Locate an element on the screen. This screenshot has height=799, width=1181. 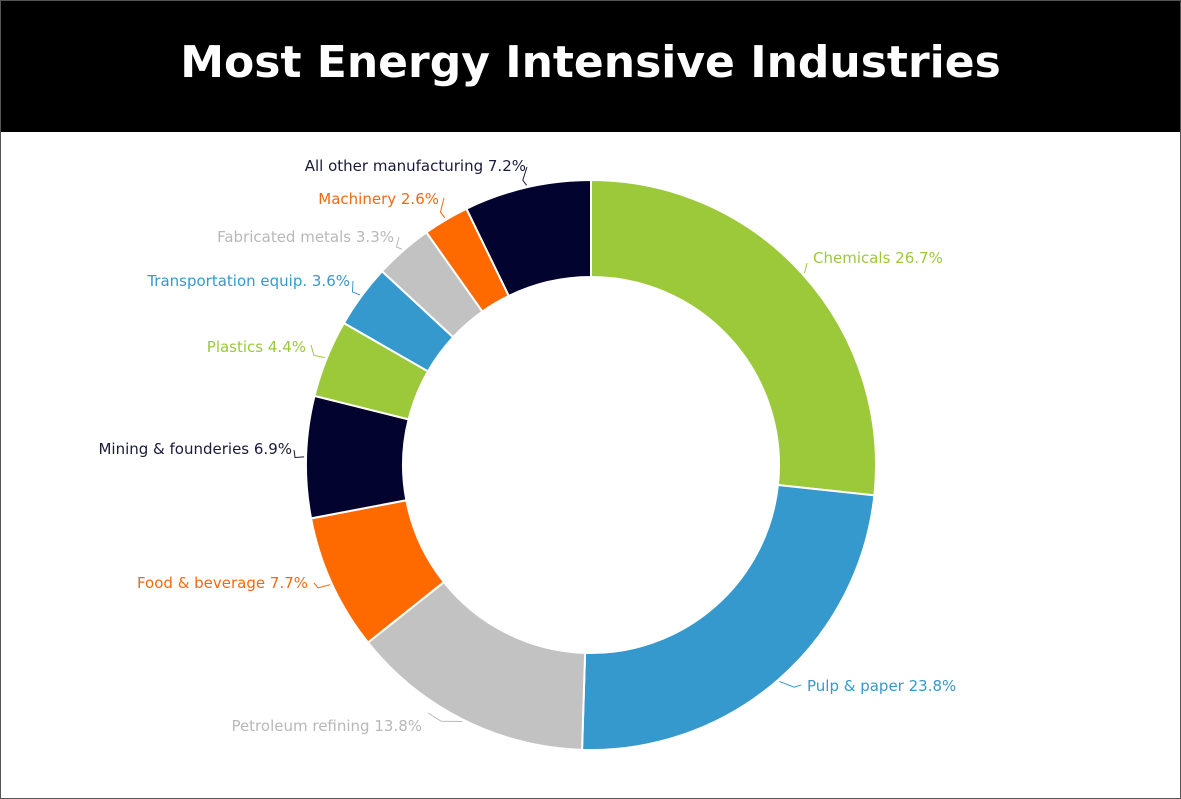
chart-title: Most Energy Intensive Industries is located at coordinates (590, 62).